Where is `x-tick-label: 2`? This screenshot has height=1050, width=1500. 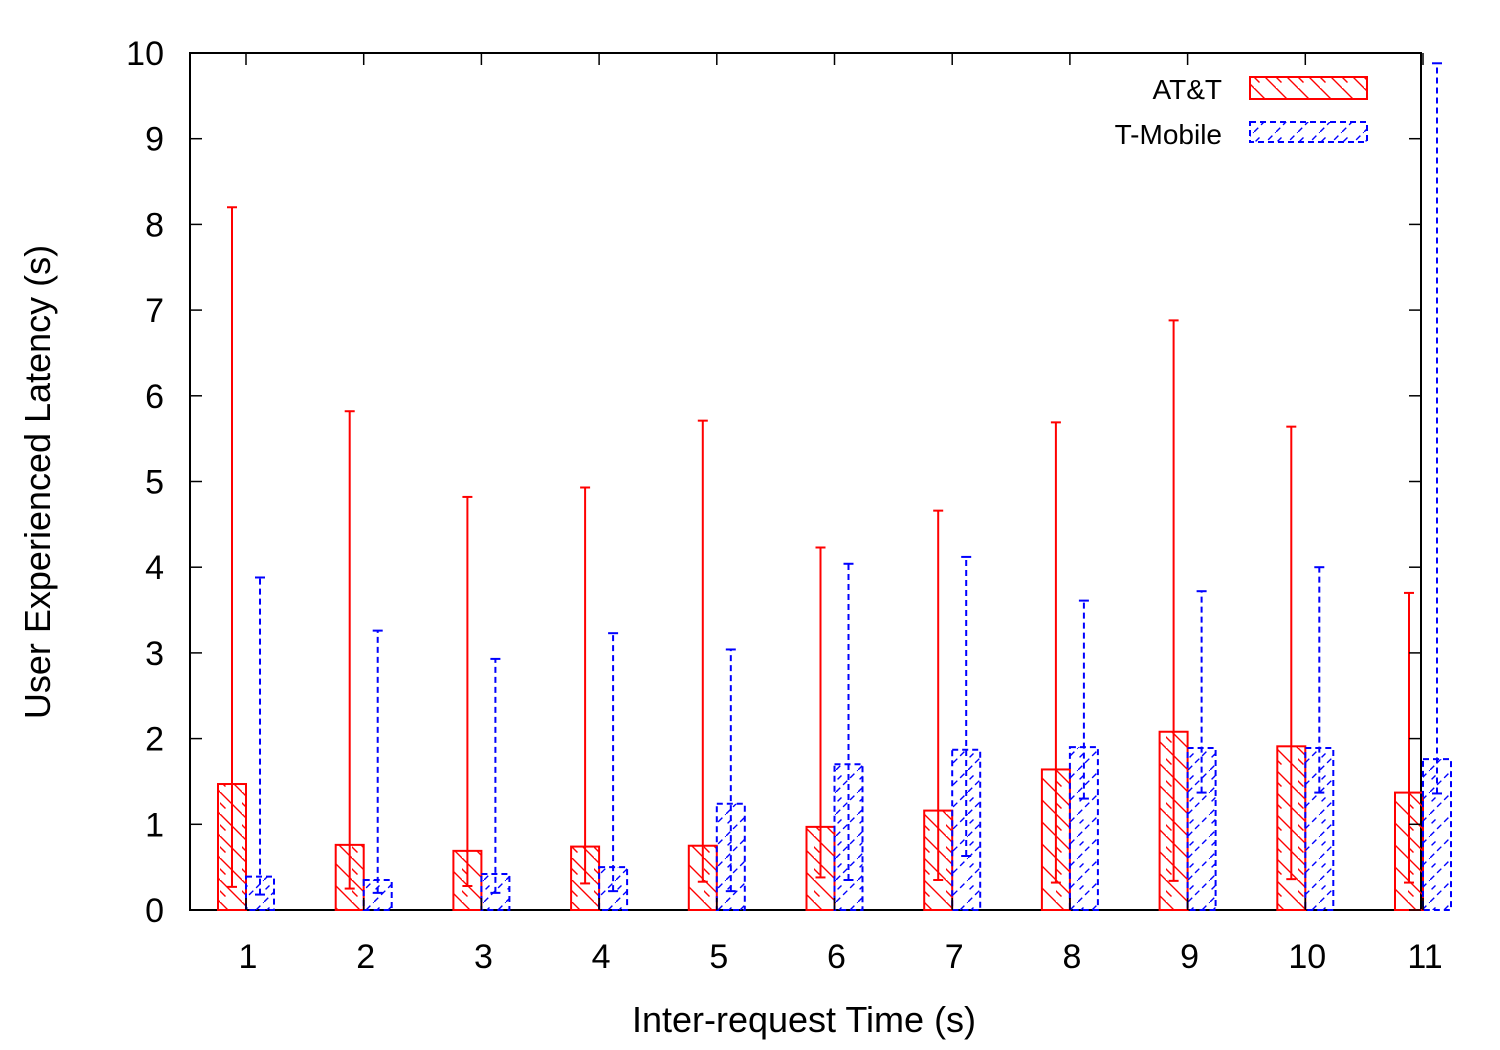 x-tick-label: 2 is located at coordinates (365, 957).